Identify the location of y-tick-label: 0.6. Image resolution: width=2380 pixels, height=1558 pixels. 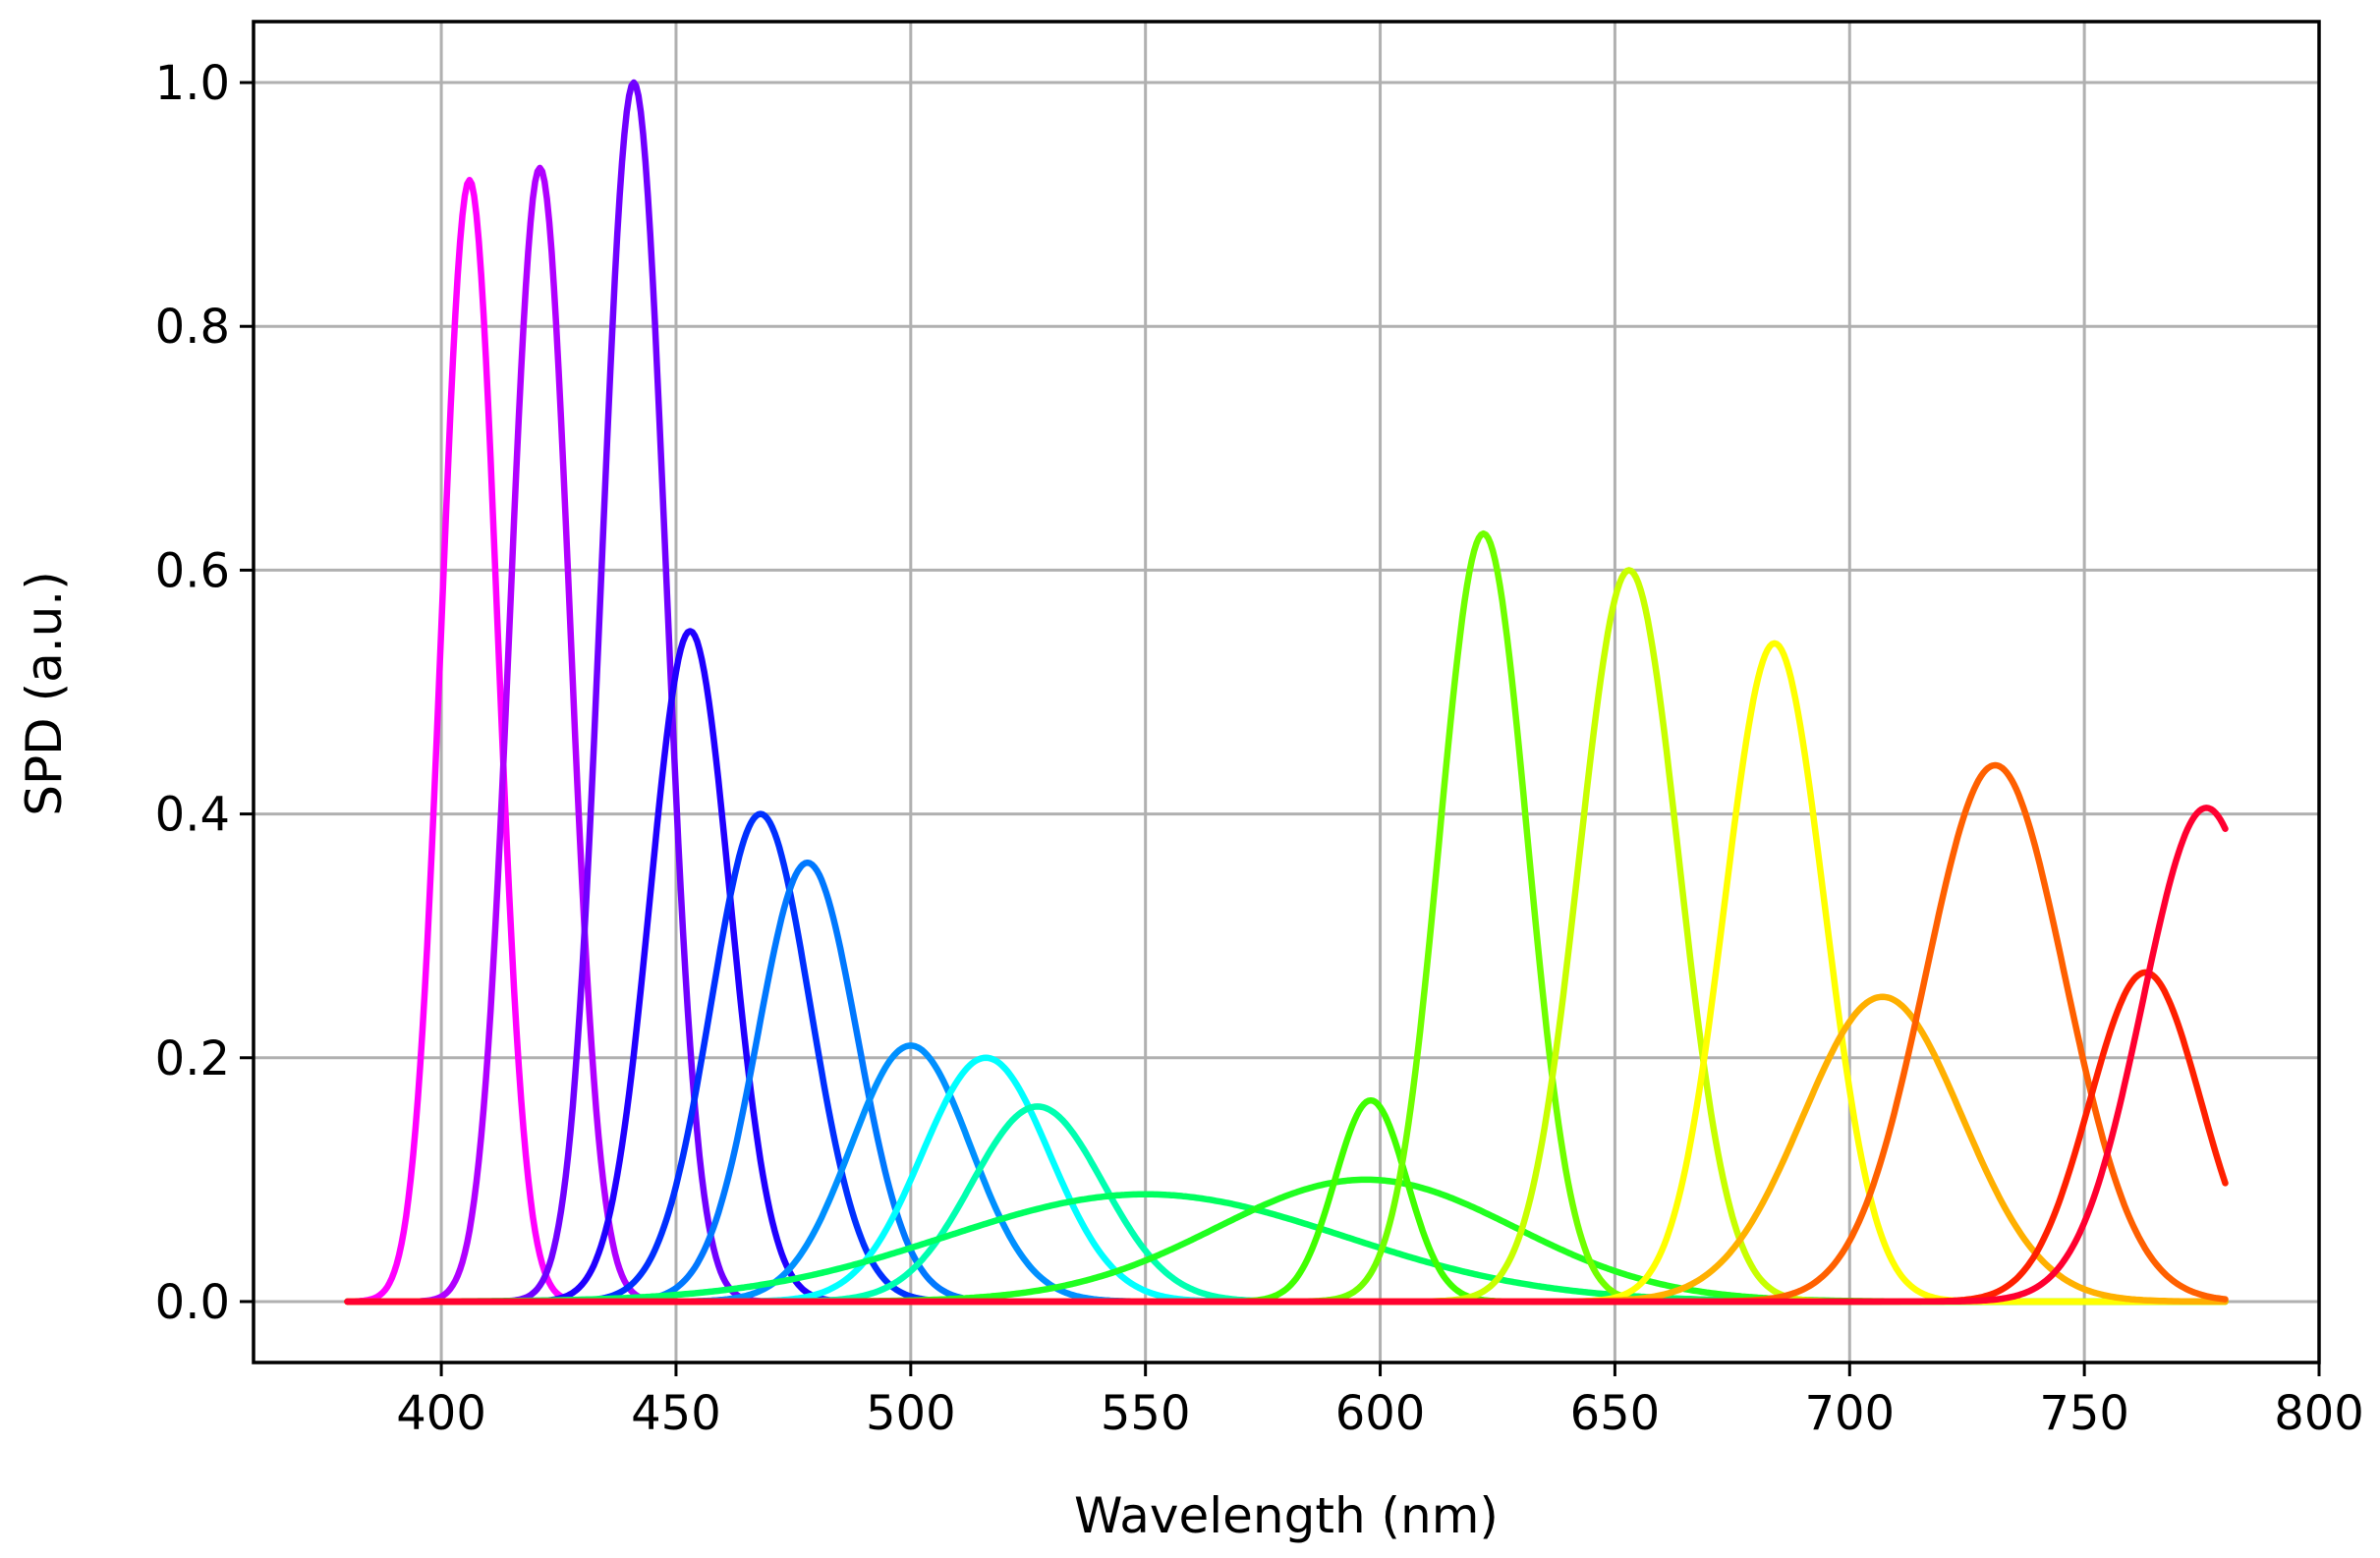
(192, 570).